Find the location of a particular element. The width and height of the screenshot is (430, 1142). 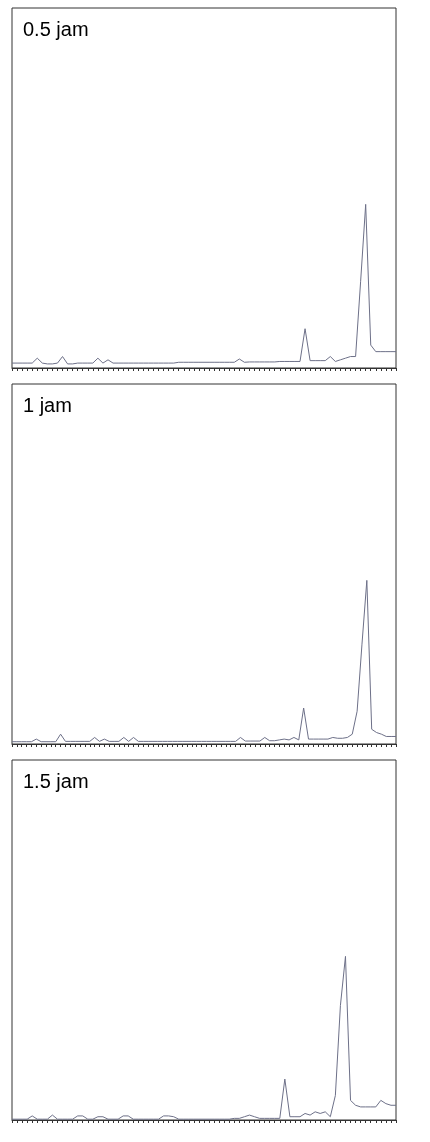

chart-title: 1 jam is located at coordinates (47, 405).